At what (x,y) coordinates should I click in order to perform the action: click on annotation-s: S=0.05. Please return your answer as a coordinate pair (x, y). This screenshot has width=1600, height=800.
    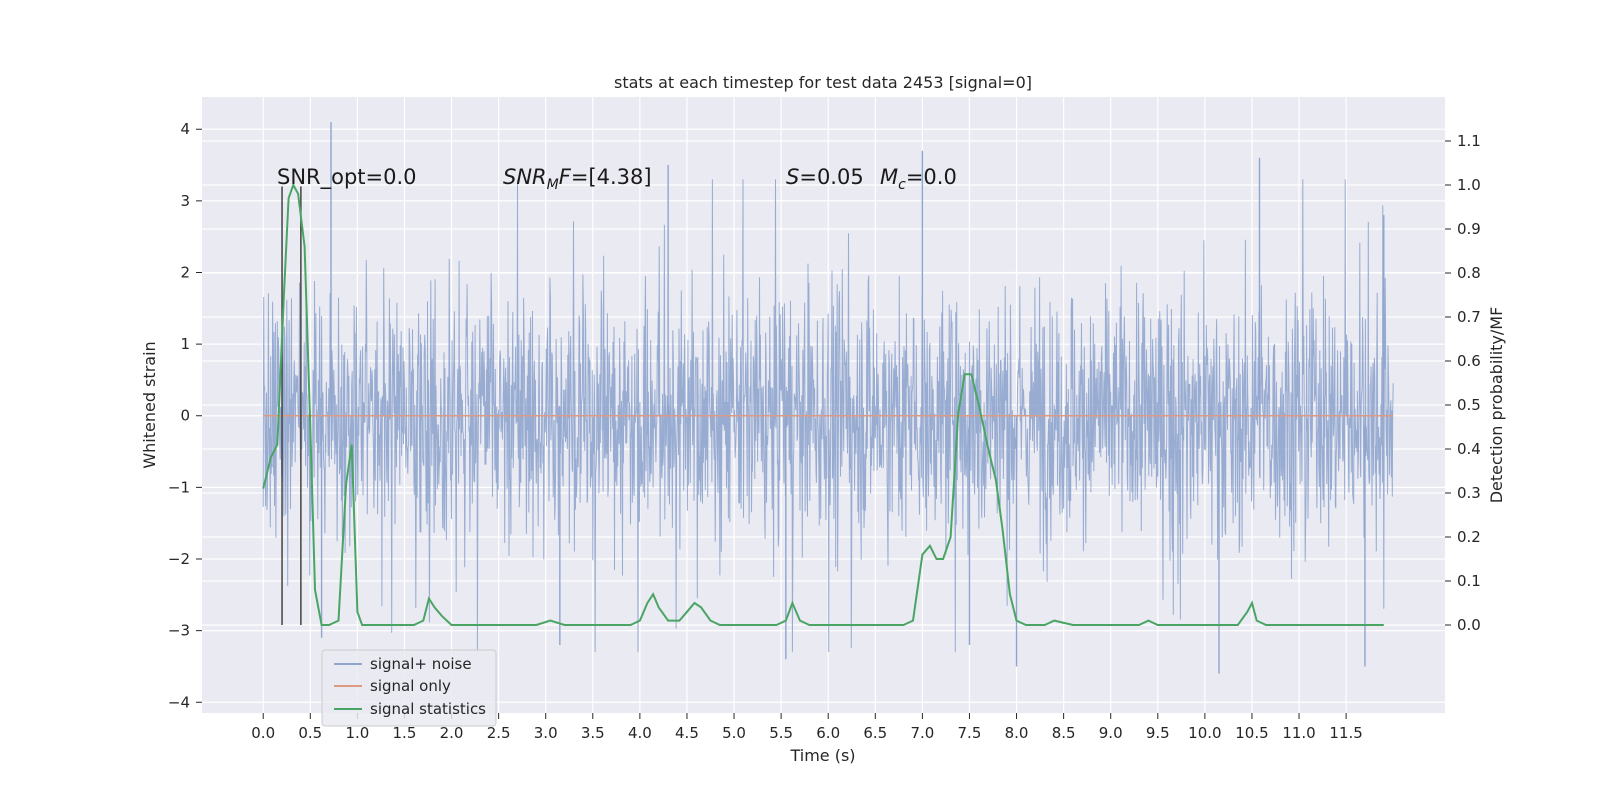
    Looking at the image, I should click on (825, 177).